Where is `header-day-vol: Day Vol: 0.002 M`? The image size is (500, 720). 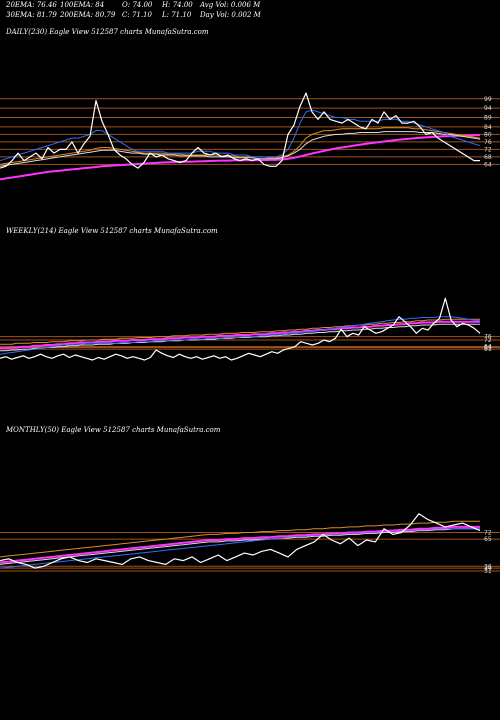 header-day-vol: Day Vol: 0.002 M is located at coordinates (230, 15).